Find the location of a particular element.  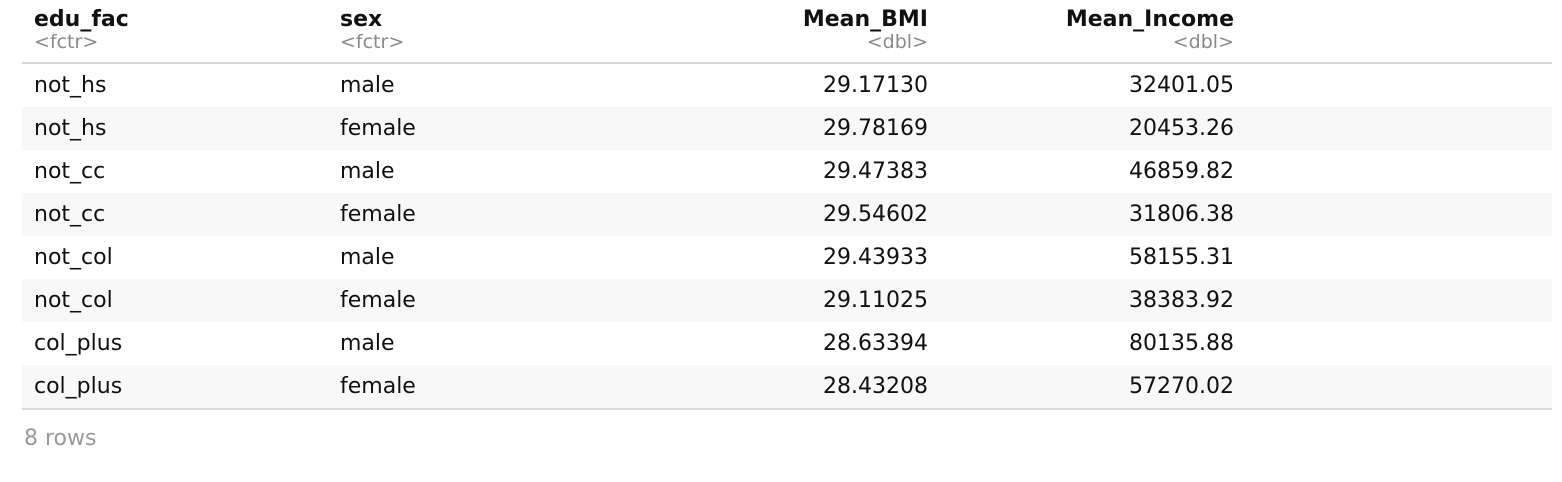

table-row: not_cc male 29.47383 46859.82 is located at coordinates (787, 171).